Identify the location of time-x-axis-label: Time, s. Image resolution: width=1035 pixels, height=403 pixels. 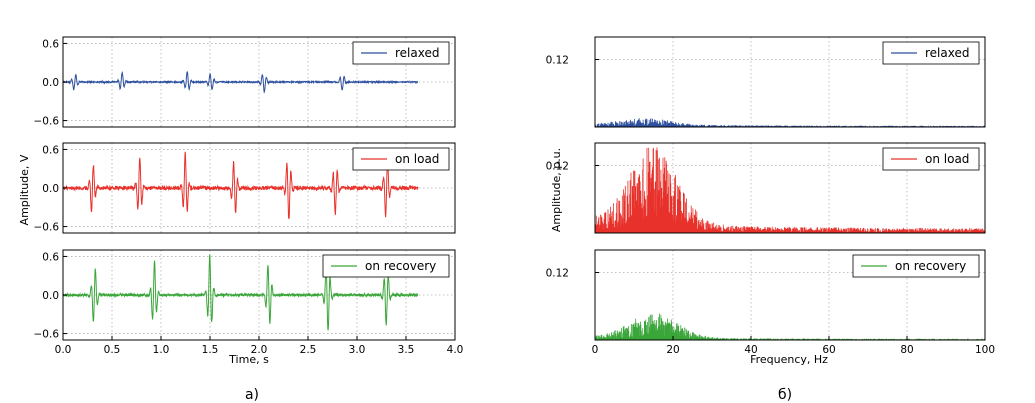
(248, 359).